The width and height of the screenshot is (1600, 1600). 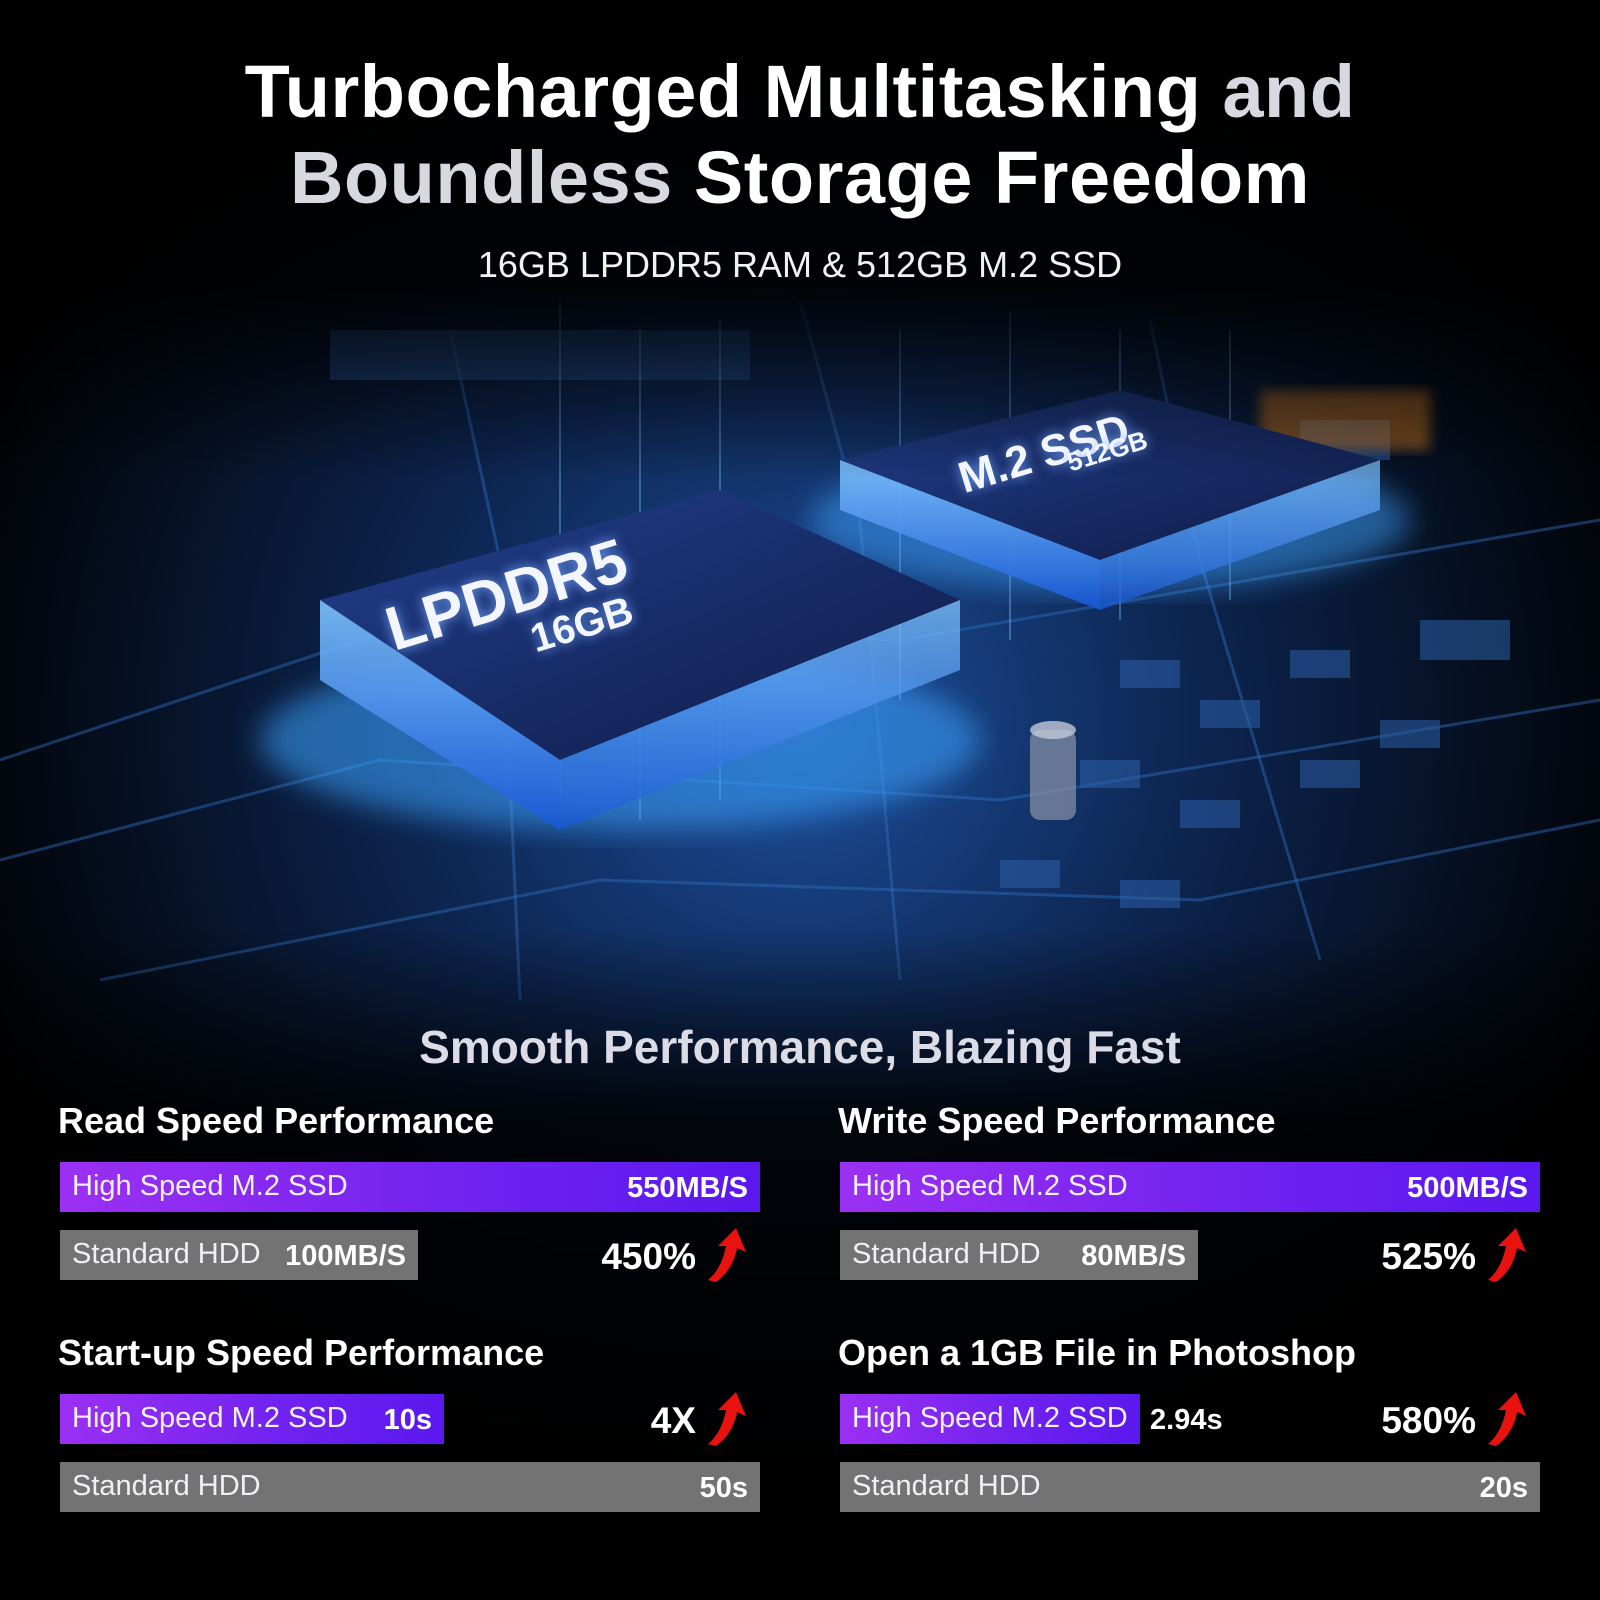 I want to click on page-title-line-2: Boundless Storage Freedom, so click(x=800, y=178).